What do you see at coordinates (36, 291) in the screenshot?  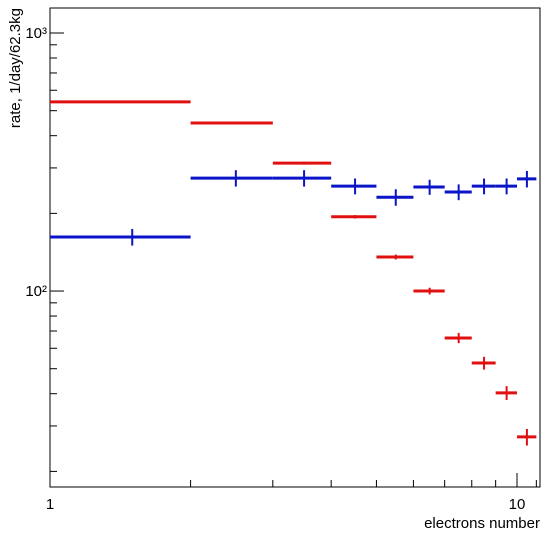 I see `y-tick-label: 10²` at bounding box center [36, 291].